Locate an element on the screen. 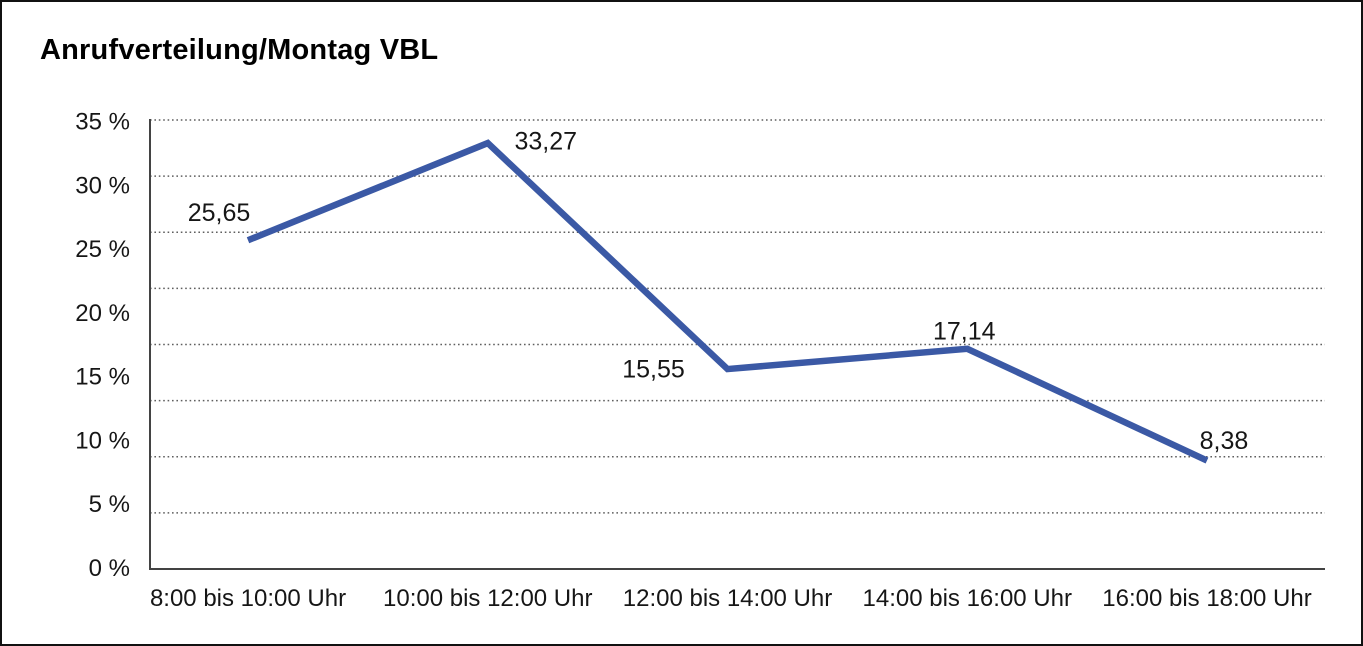 The width and height of the screenshot is (1363, 646). y-tick-label: 15 % is located at coordinates (102, 377).